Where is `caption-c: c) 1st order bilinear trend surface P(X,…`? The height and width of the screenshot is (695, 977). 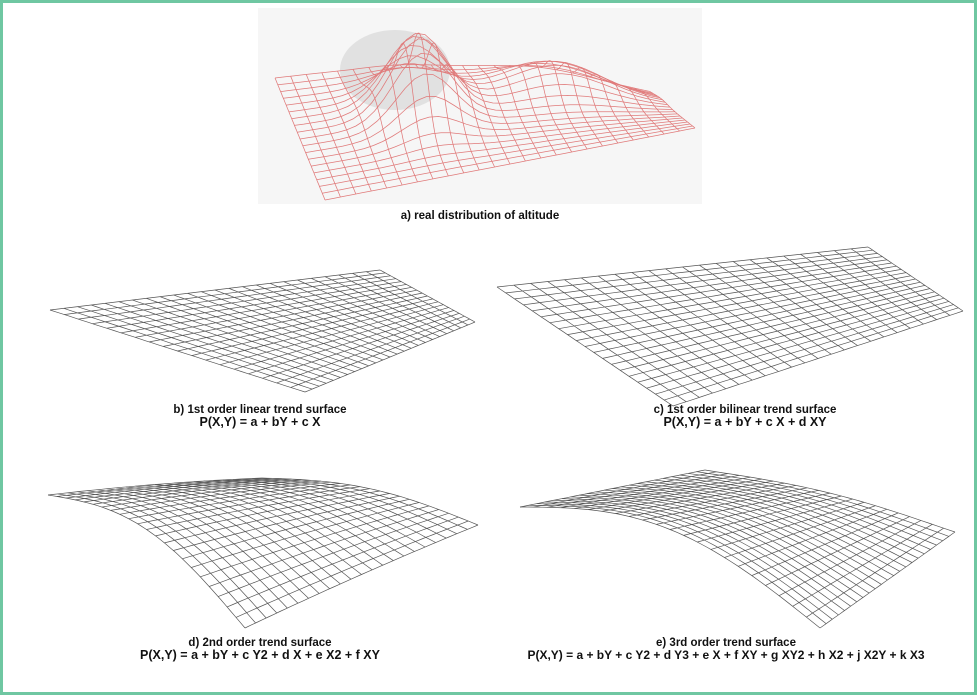
caption-c: c) 1st order bilinear trend surface P(X,… is located at coordinates (745, 416).